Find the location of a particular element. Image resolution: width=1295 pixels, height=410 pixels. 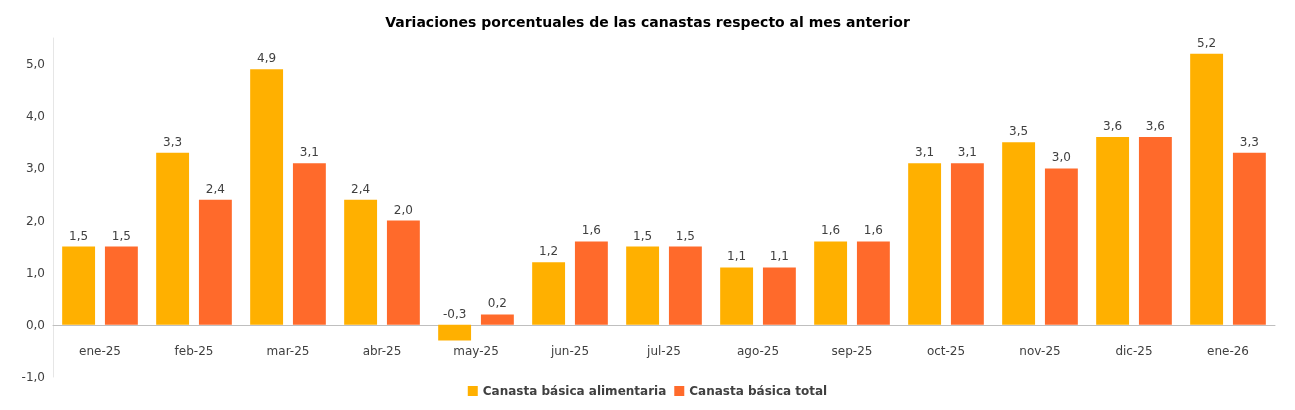

y-tick-label: -1,0 is located at coordinates (33, 377).